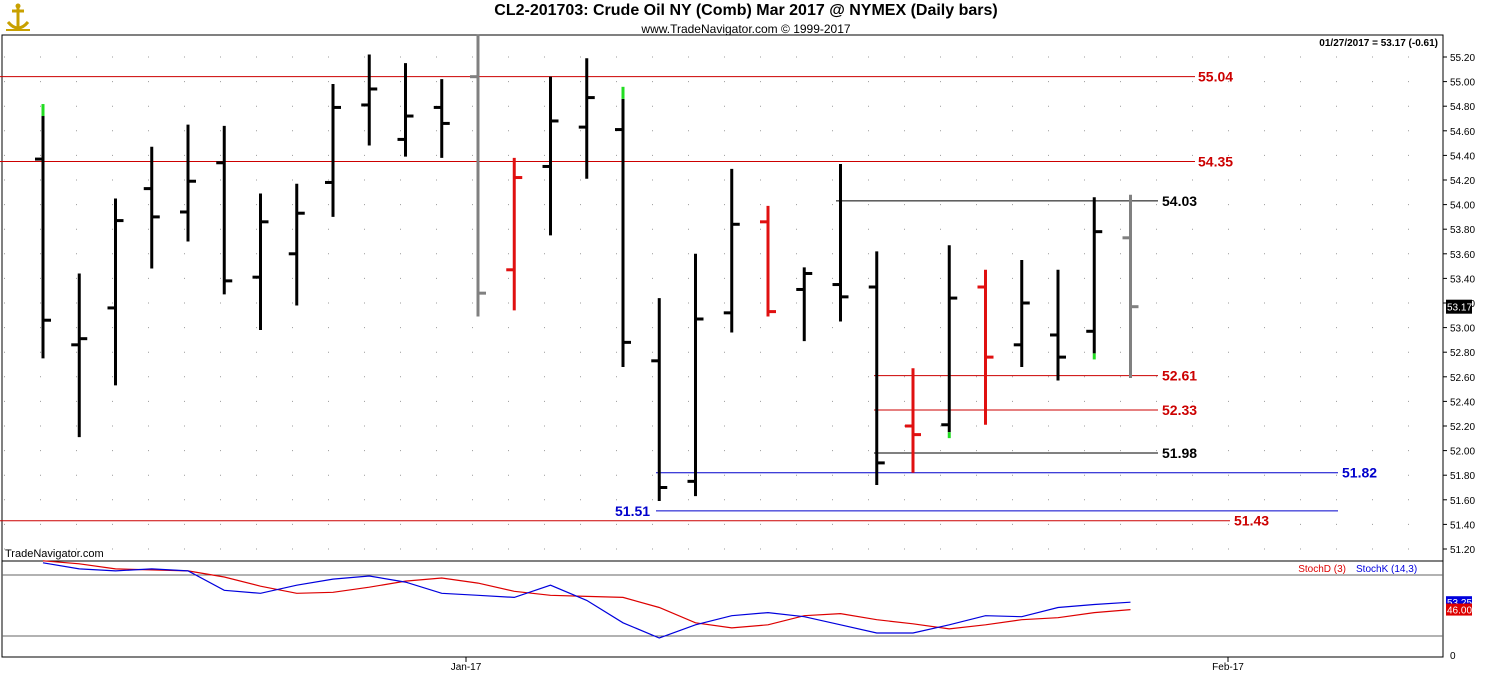  I want to click on y-tick-label: 55.00, so click(1462, 83).